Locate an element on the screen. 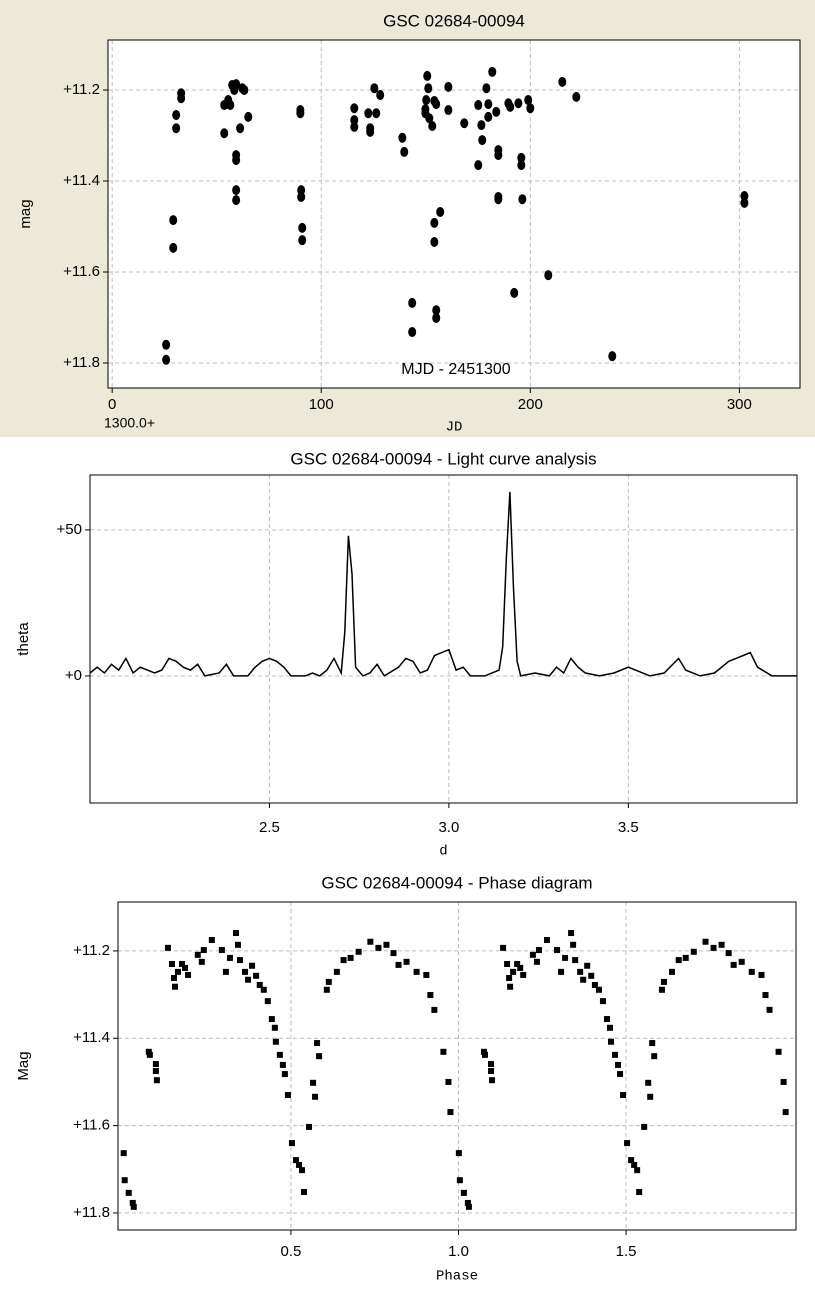 The width and height of the screenshot is (815, 1289). y-tick-label: +11.4 is located at coordinates (81, 180).